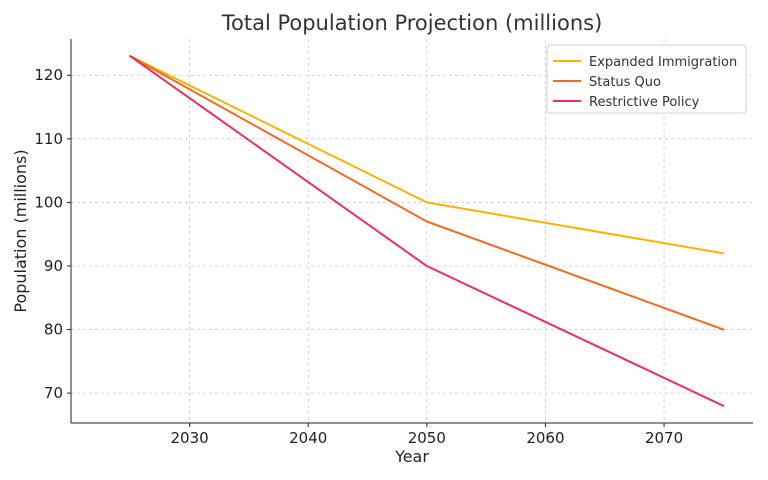  What do you see at coordinates (53, 330) in the screenshot?
I see `y-tick-label: 80` at bounding box center [53, 330].